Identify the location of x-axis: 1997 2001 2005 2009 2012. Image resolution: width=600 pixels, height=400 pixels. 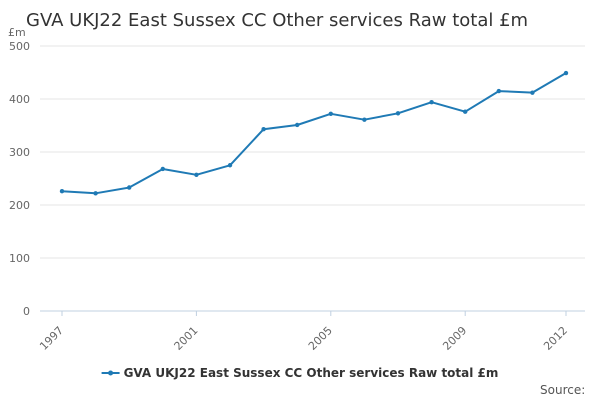
(311, 331).